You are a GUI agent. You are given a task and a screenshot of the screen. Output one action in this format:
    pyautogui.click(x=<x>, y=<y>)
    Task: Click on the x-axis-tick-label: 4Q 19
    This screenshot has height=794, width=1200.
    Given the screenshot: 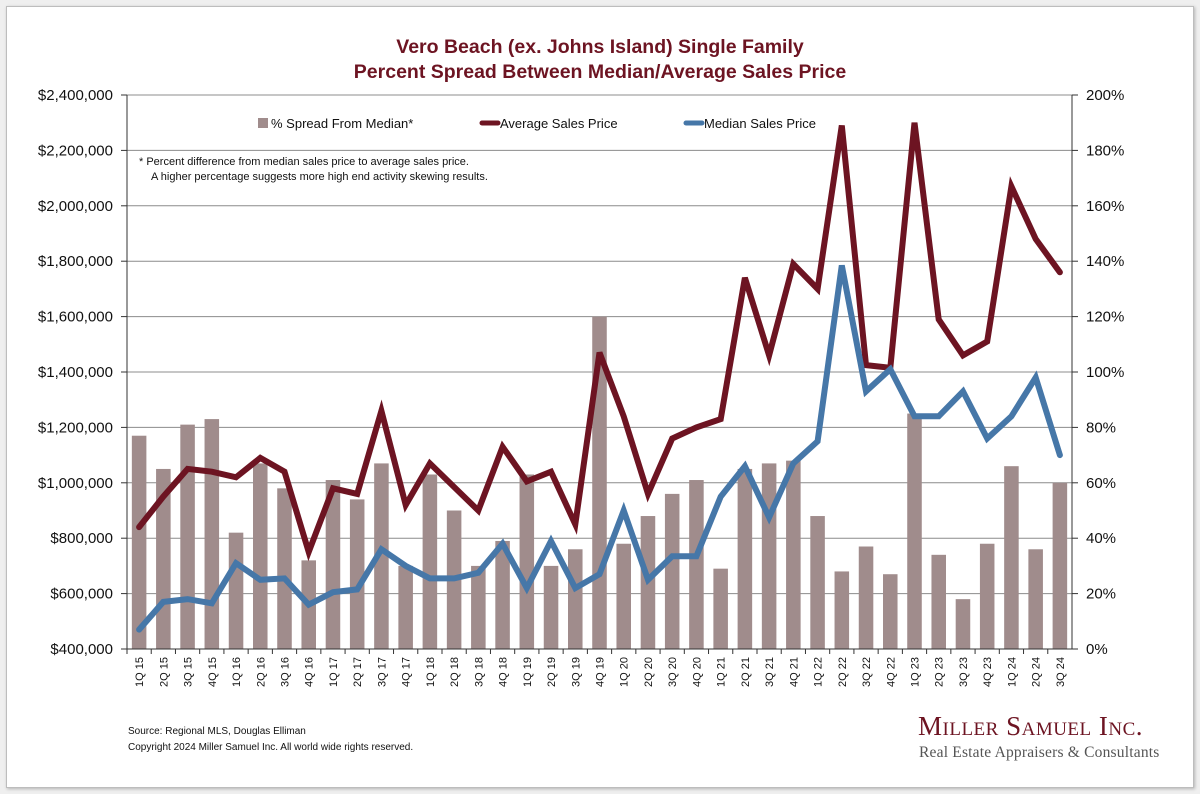 What is the action you would take?
    pyautogui.click(x=601, y=672)
    